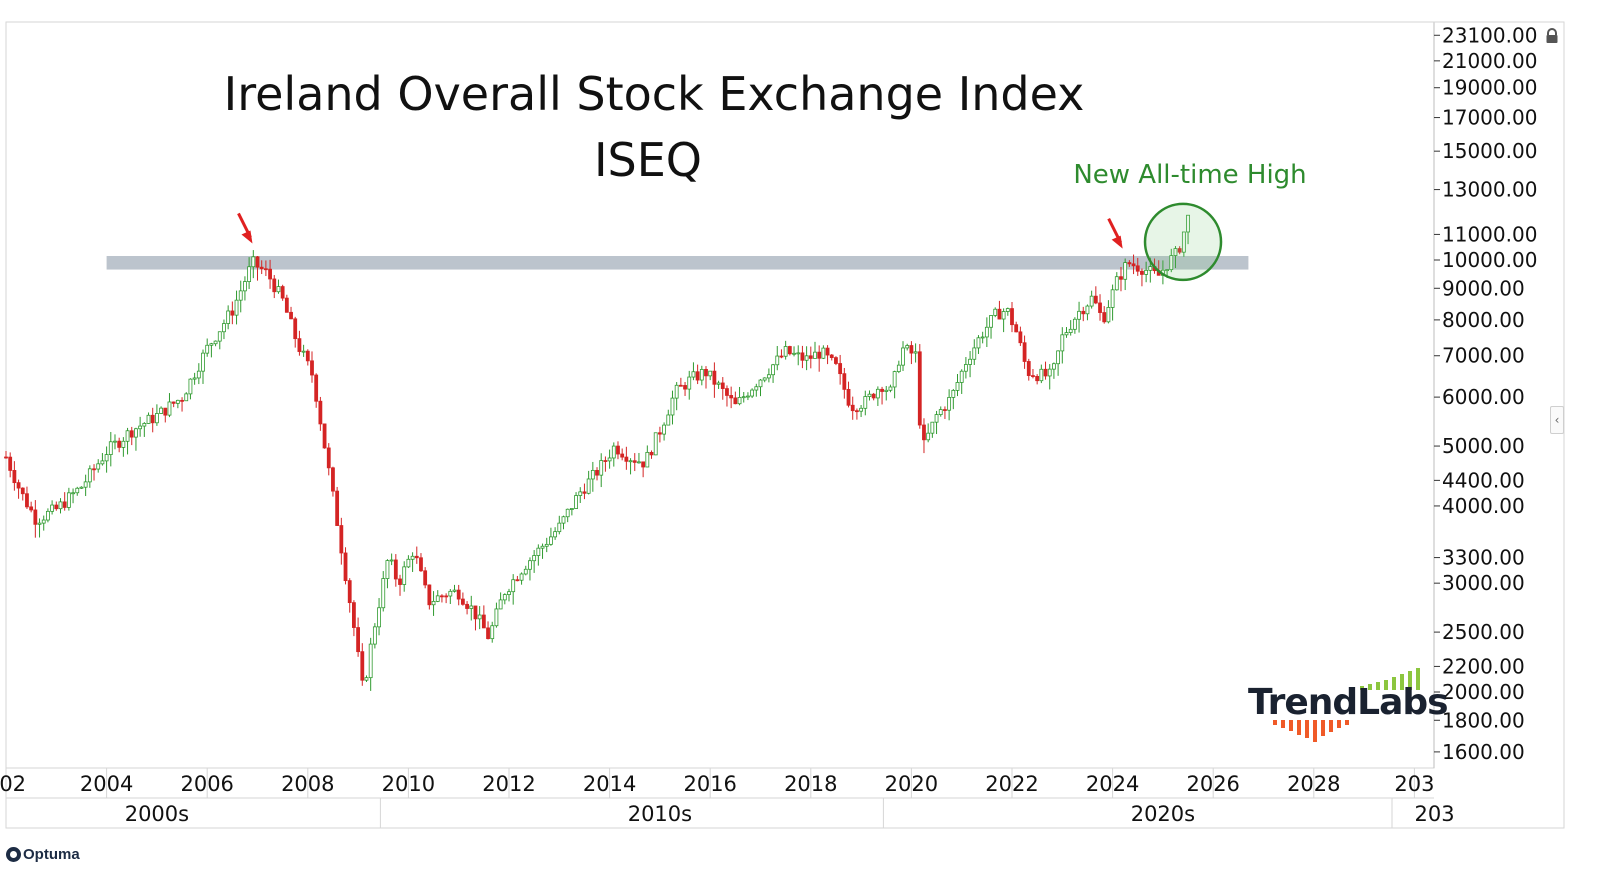 This screenshot has height=870, width=1600. I want to click on trendlabs-logo: TrendLabs, so click(1348, 705).